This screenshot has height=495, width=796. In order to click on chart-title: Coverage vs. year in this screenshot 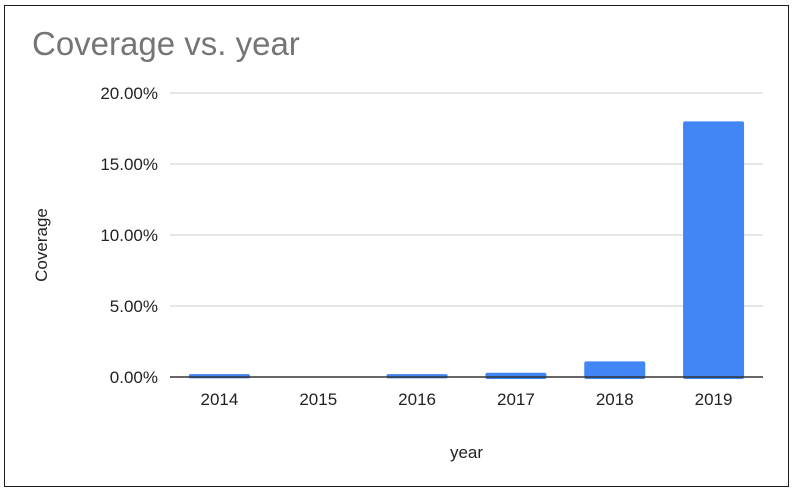, I will do `click(166, 43)`.